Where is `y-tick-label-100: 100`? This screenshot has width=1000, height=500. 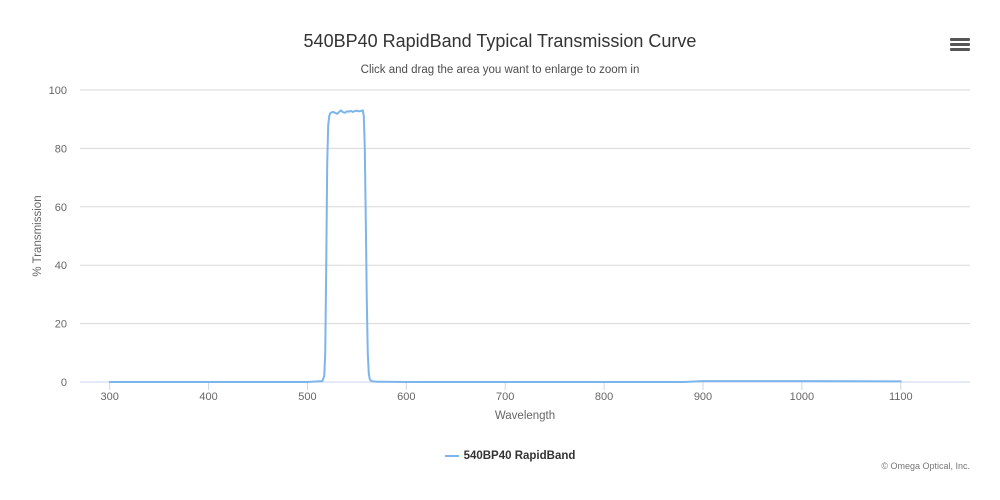
y-tick-label-100: 100 is located at coordinates (58, 91).